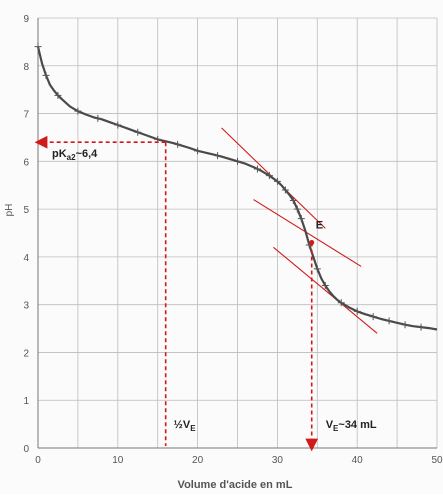 This screenshot has width=443, height=499. What do you see at coordinates (26, 401) in the screenshot?
I see `y-tick-label: 1` at bounding box center [26, 401].